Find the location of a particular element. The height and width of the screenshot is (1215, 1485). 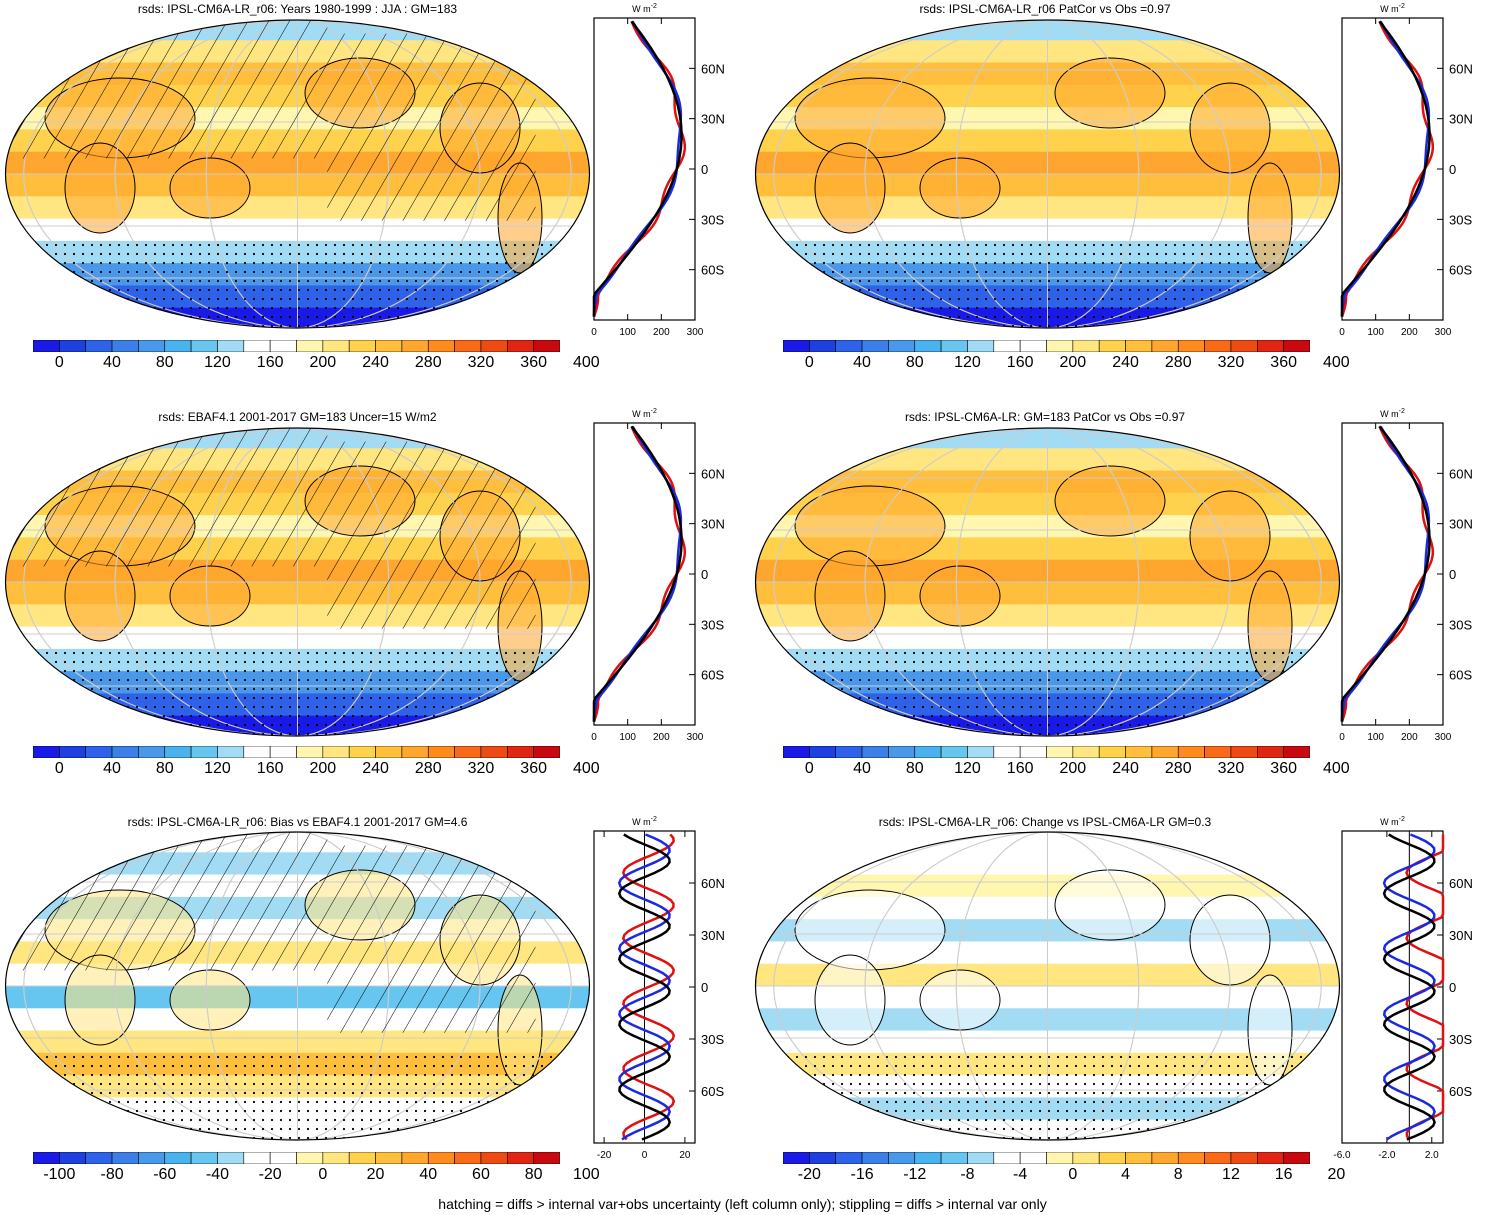

zonal-tick-label: 200 is located at coordinates (1409, 332).